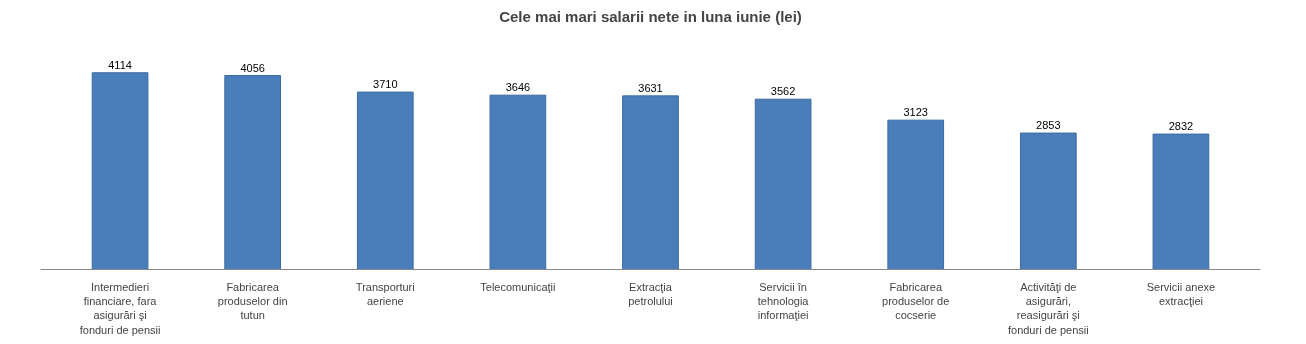  I want to click on x-tick-label: Intermedieri financiare, fara asigurări şi fonduri de pensii, so click(120, 308).